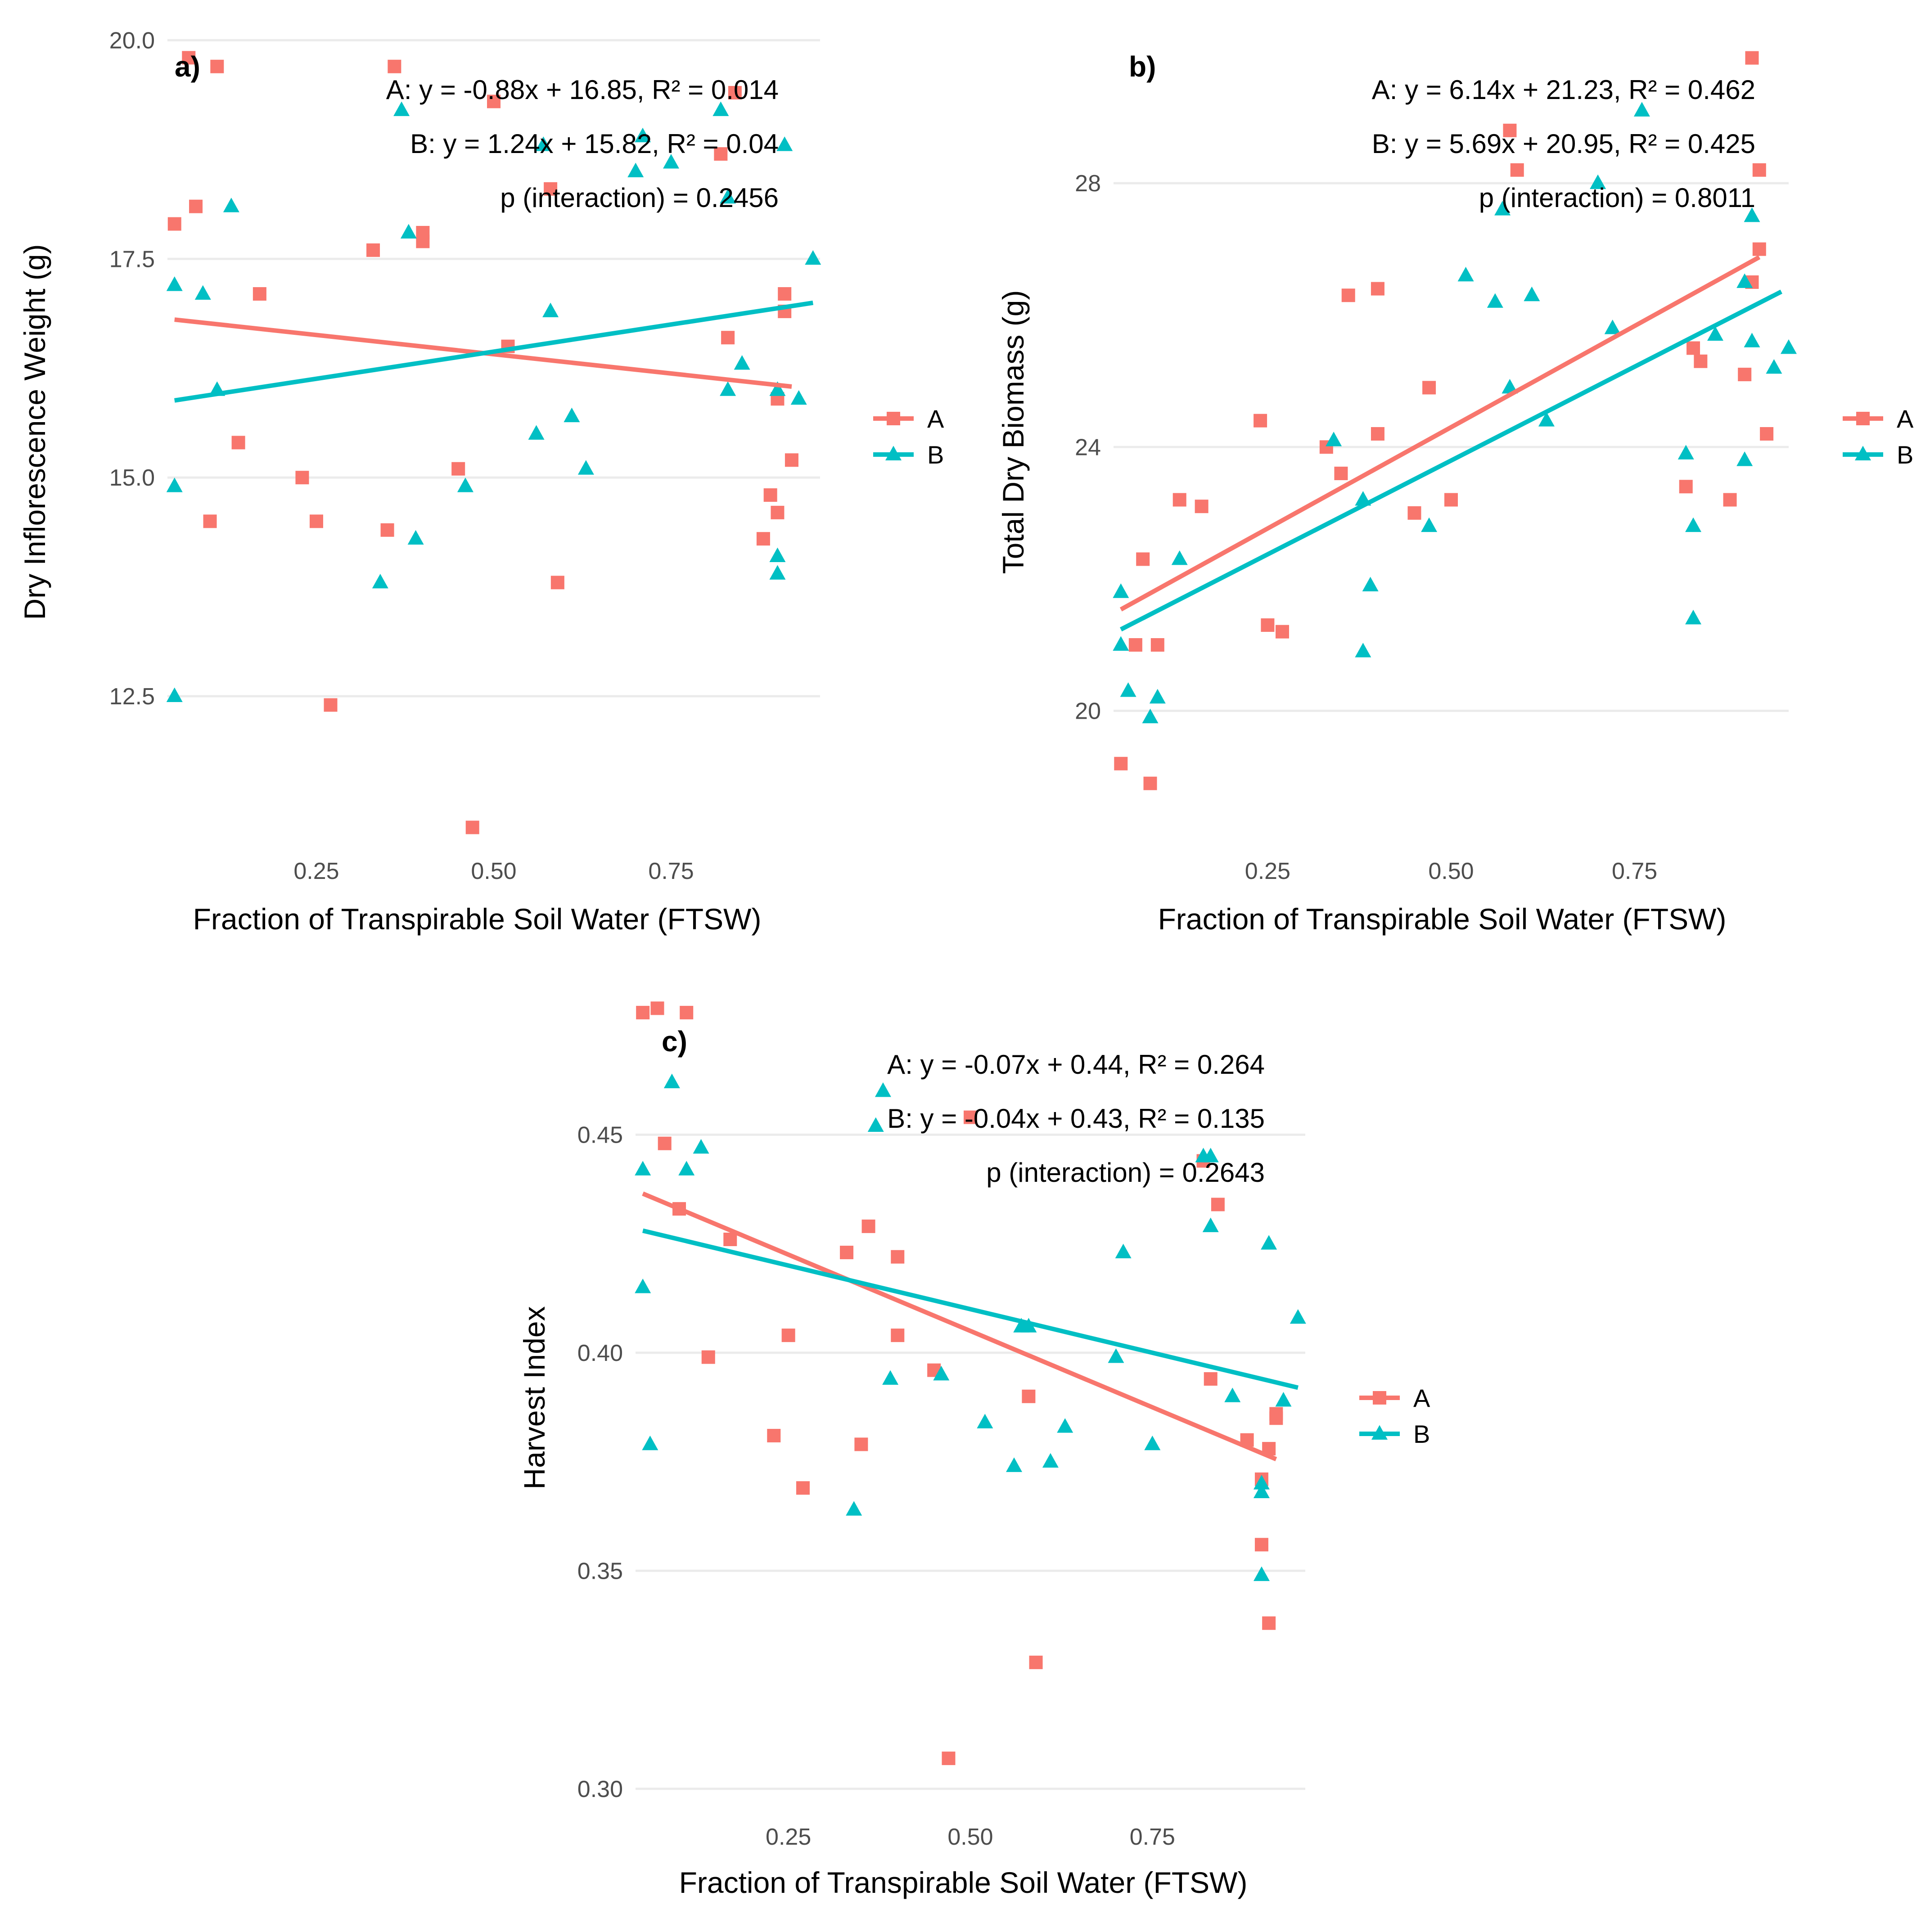 This screenshot has height=1932, width=1930. What do you see at coordinates (1564, 144) in the screenshot?
I see `regression-annotation: B: y = 5.69x + 20.95, R² = 0.425` at bounding box center [1564, 144].